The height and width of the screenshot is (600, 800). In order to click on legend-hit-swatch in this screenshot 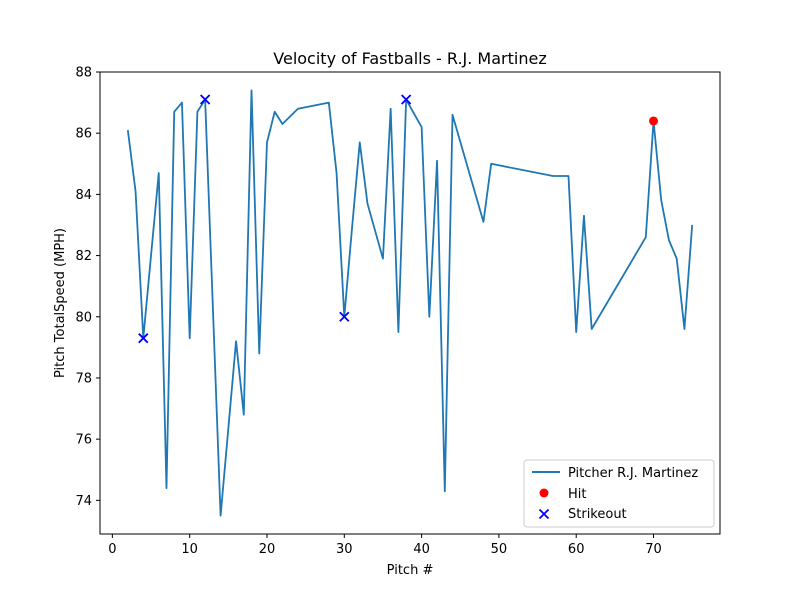, I will do `click(544, 493)`.